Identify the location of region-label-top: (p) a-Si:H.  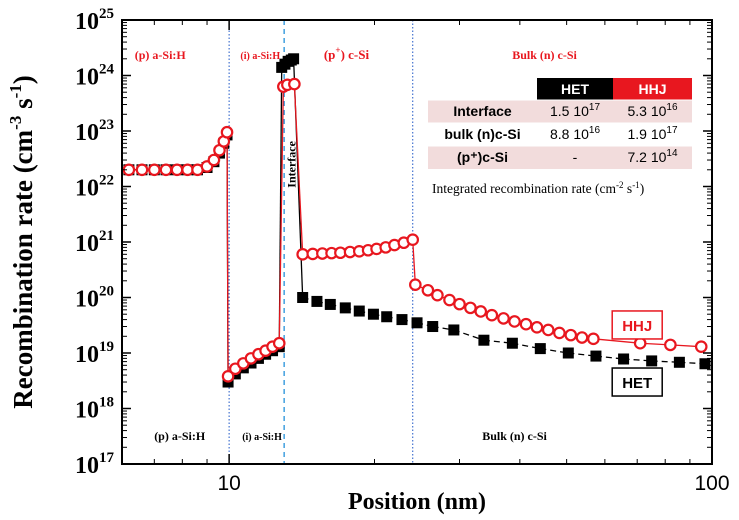
(161, 55).